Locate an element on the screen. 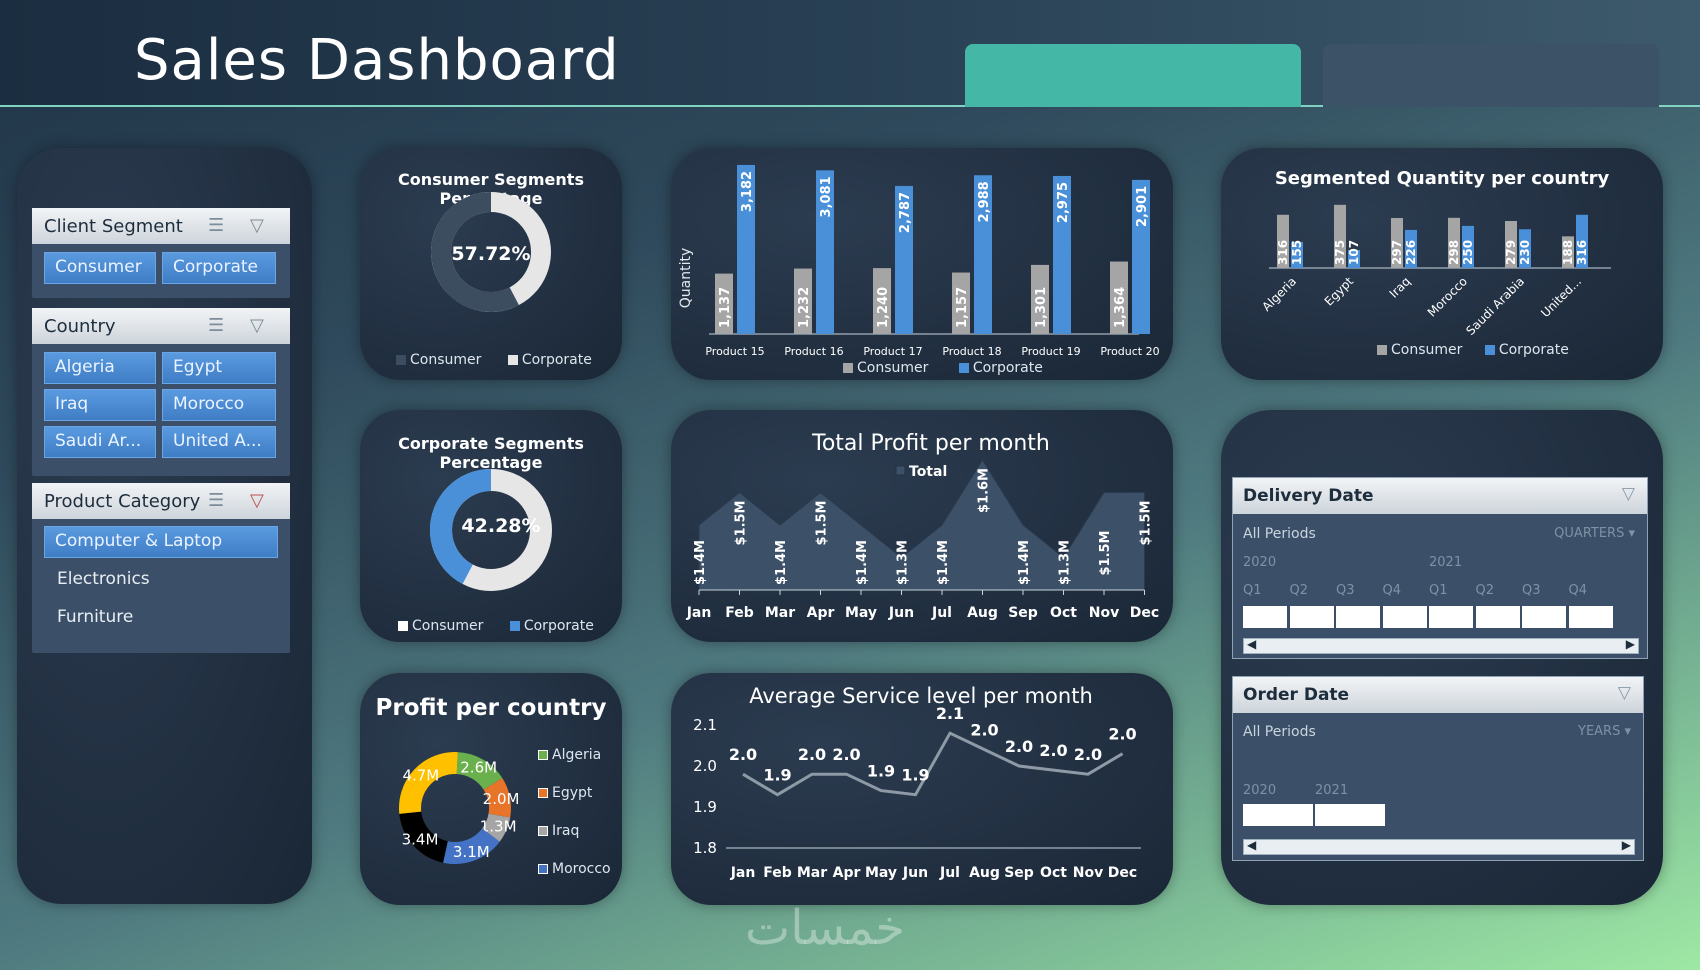 The height and width of the screenshot is (970, 1700). timeline-periods: All Periods is located at coordinates (1279, 732).